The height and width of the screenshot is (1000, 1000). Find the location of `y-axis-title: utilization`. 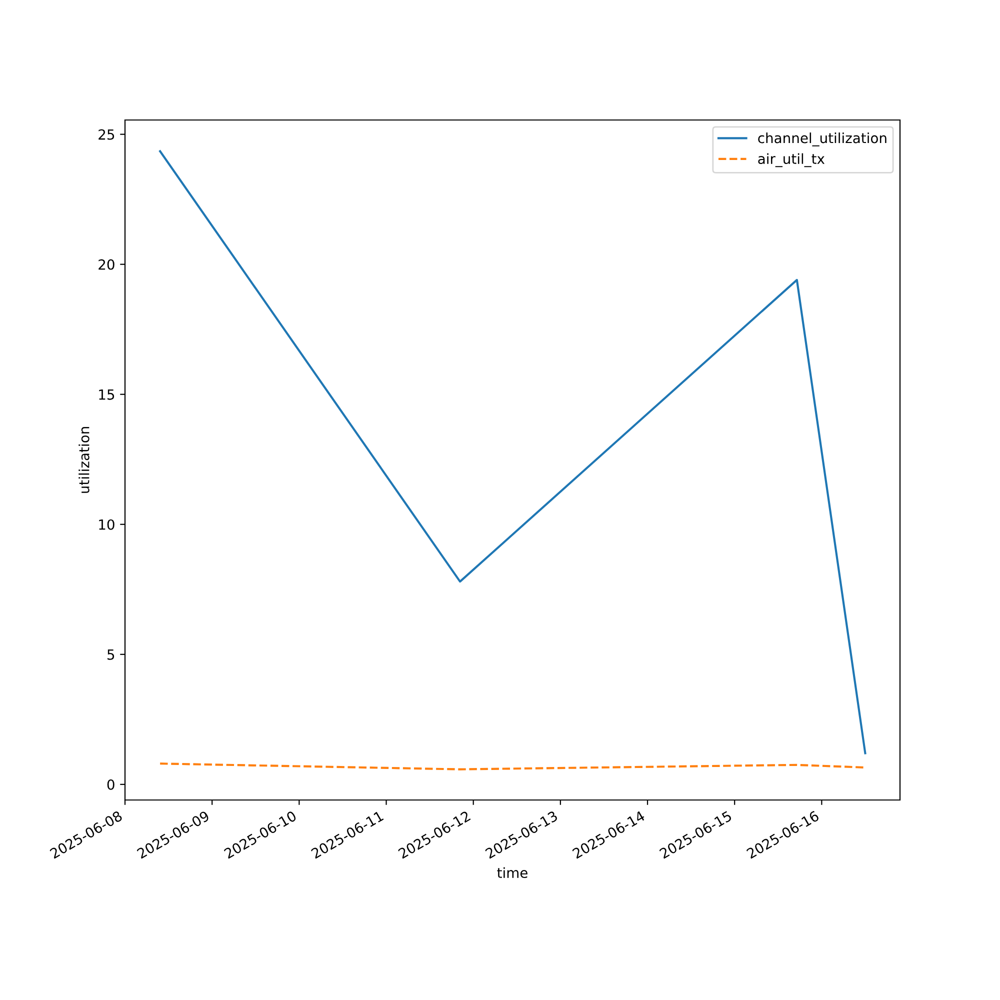

y-axis-title: utilization is located at coordinates (84, 460).